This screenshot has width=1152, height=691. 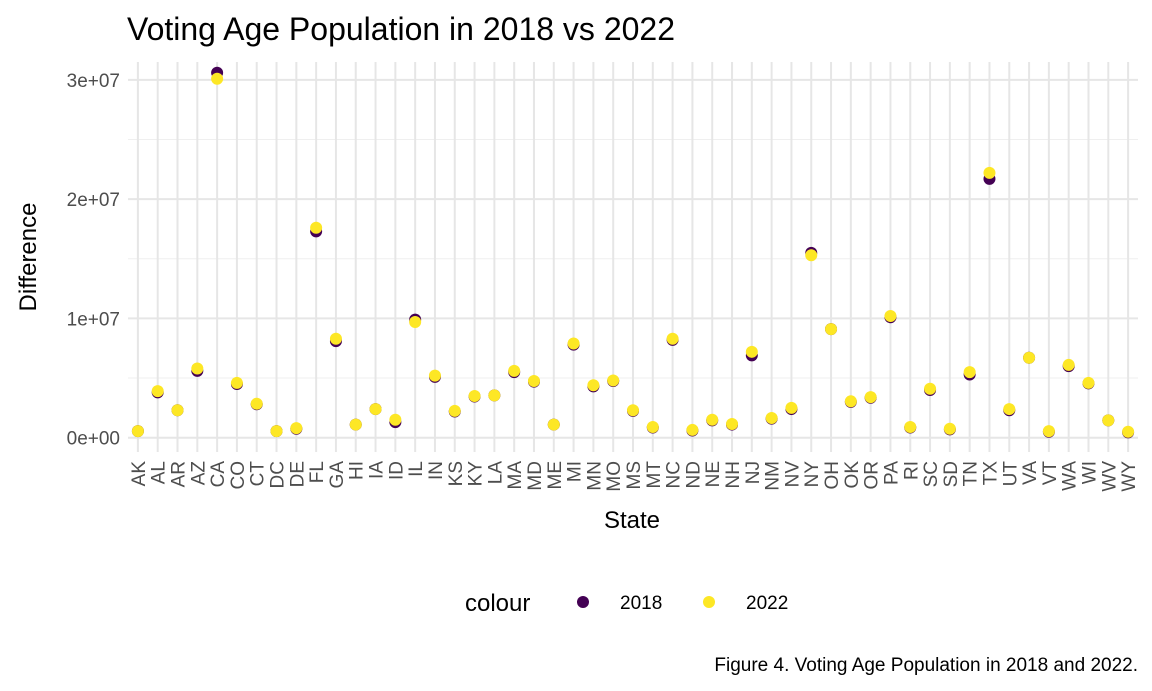 What do you see at coordinates (713, 474) in the screenshot?
I see `x-tick-label: NE` at bounding box center [713, 474].